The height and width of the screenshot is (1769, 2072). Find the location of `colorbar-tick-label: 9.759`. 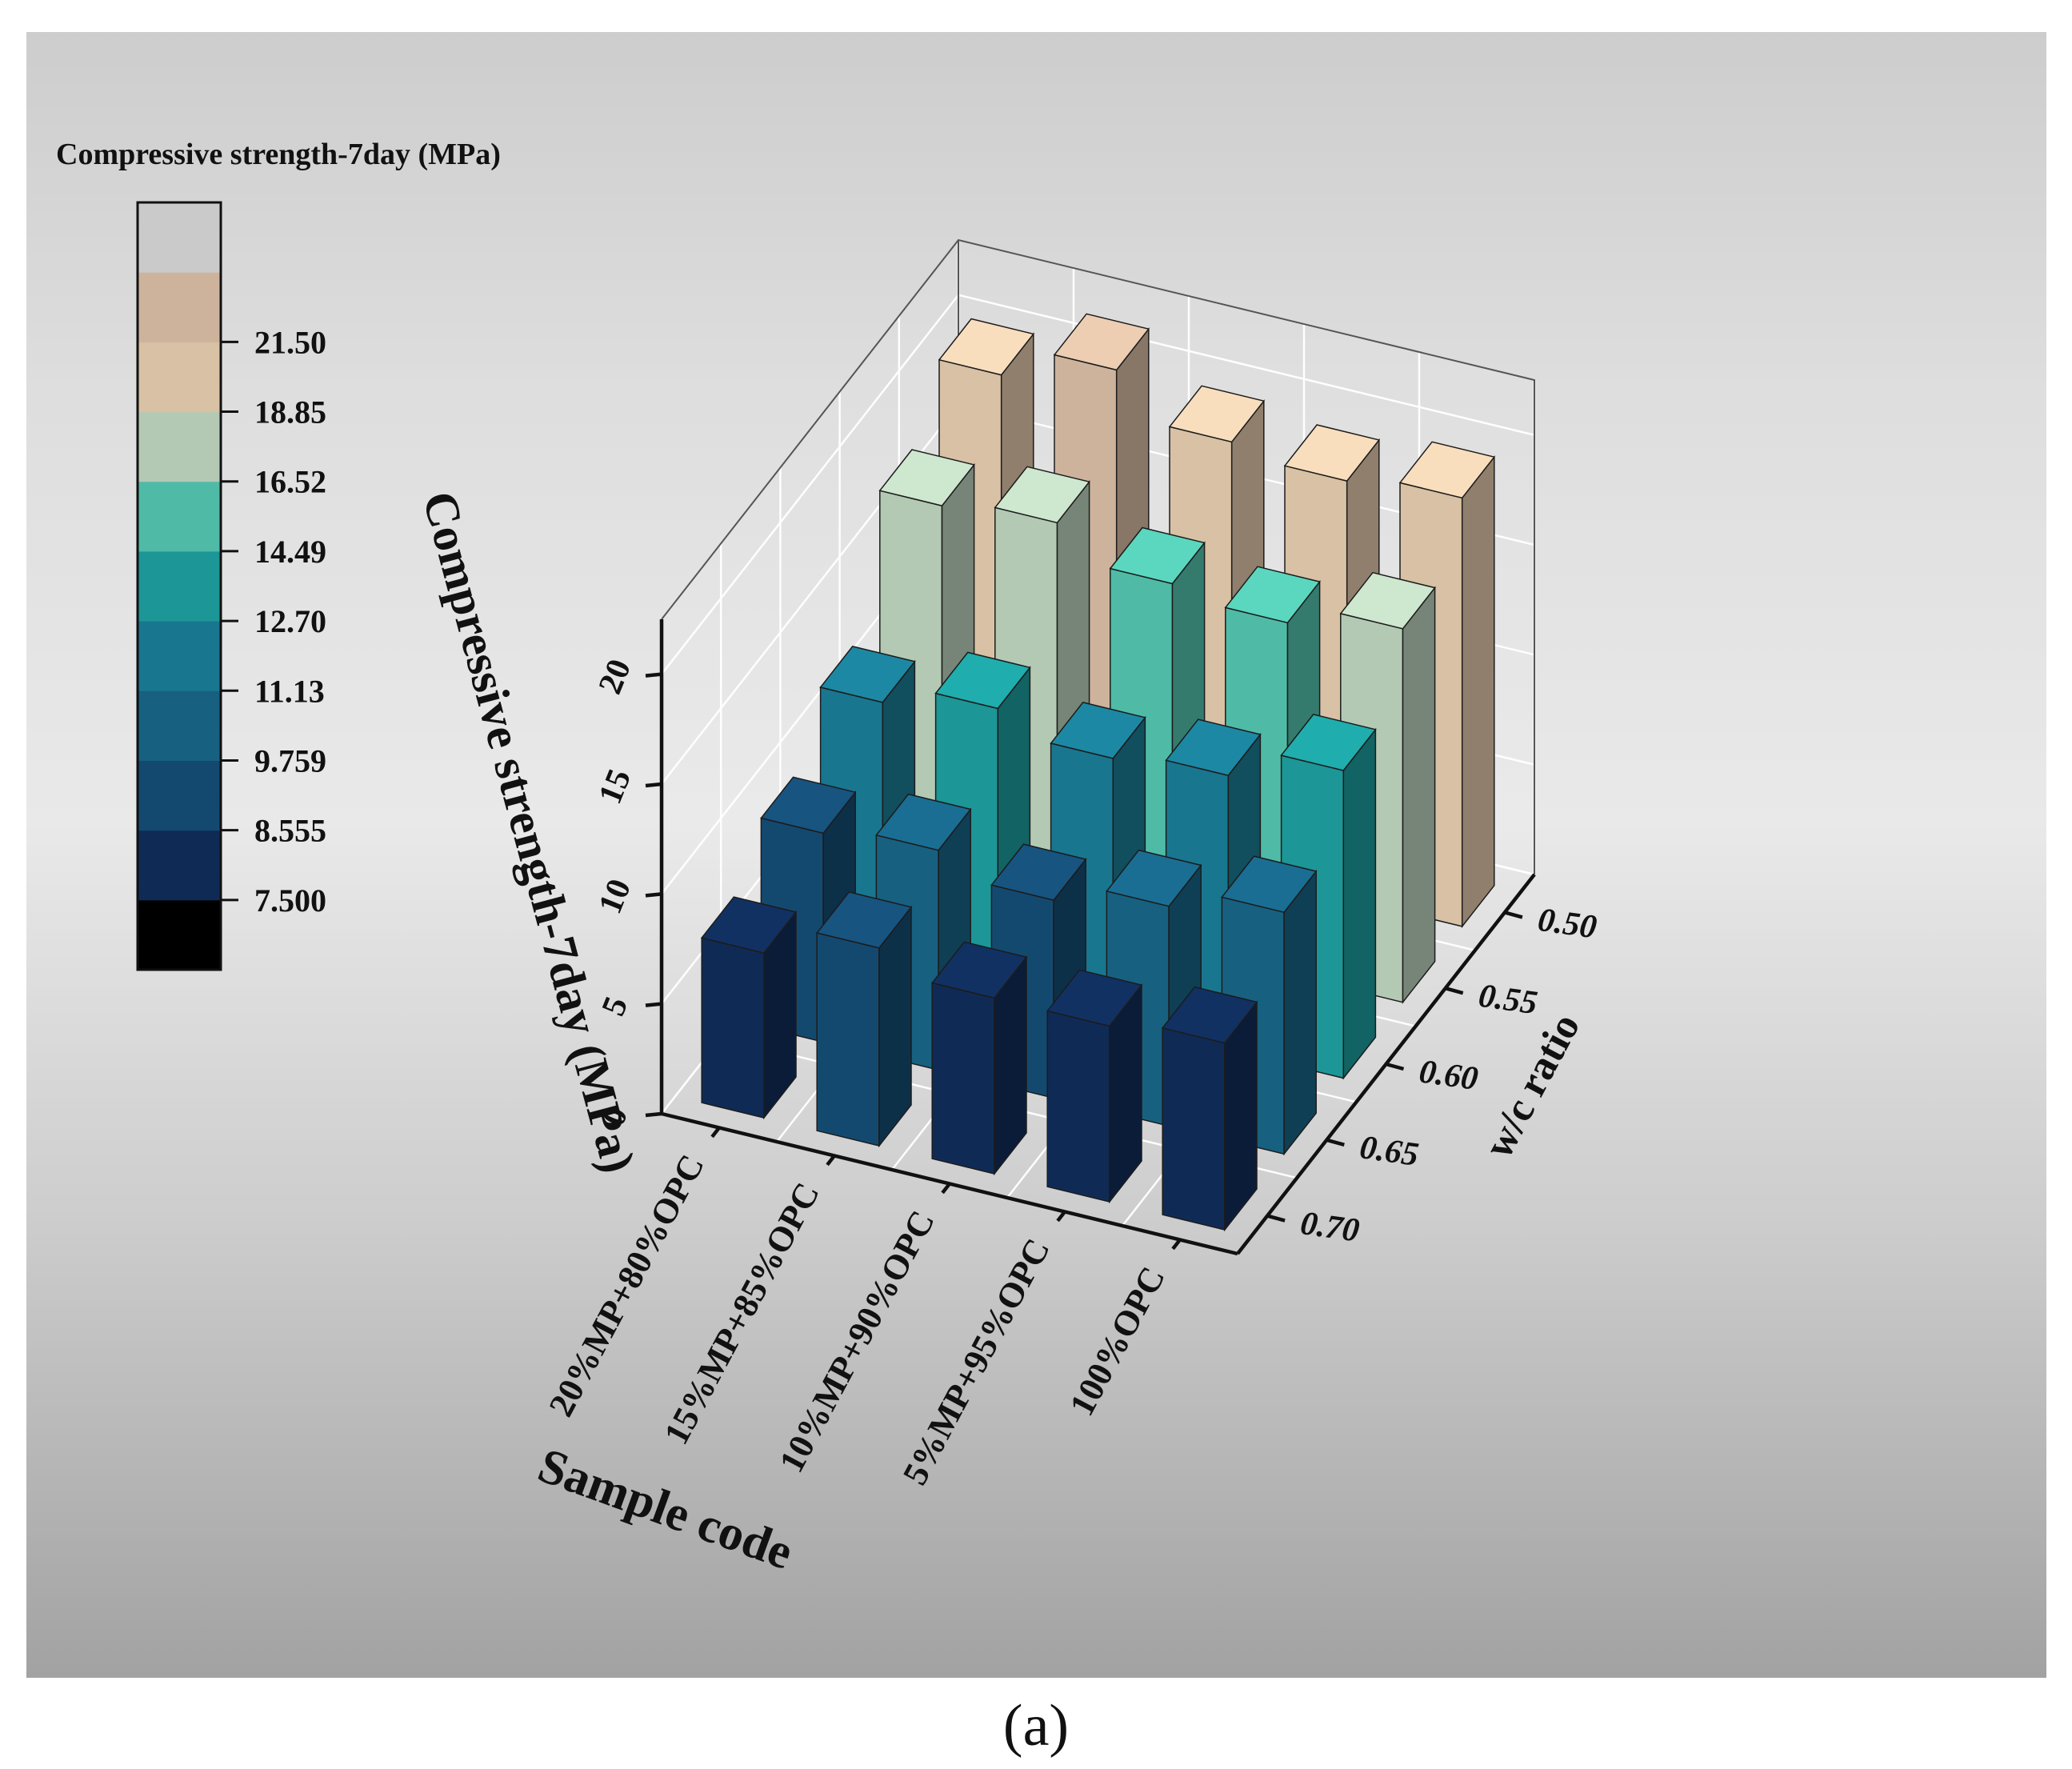

colorbar-tick-label: 9.759 is located at coordinates (290, 760).